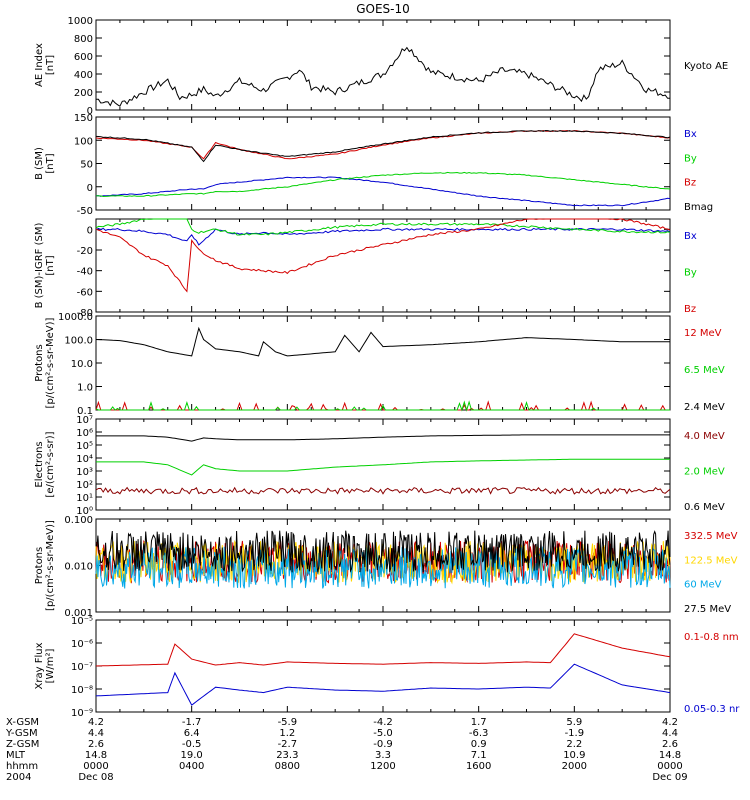  What do you see at coordinates (85, 313) in the screenshot?
I see `y-tick-label: -80` at bounding box center [85, 313].